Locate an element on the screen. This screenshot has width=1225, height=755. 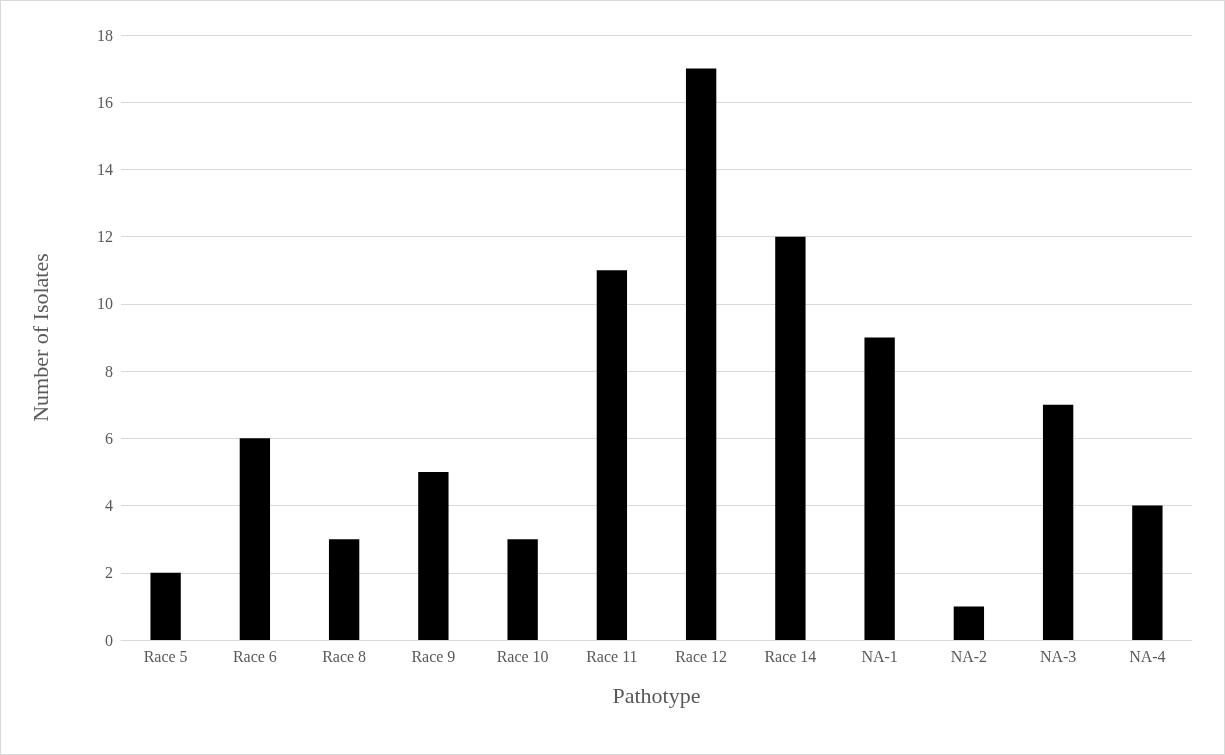
x-tick-label: Race 5 is located at coordinates (165, 656).